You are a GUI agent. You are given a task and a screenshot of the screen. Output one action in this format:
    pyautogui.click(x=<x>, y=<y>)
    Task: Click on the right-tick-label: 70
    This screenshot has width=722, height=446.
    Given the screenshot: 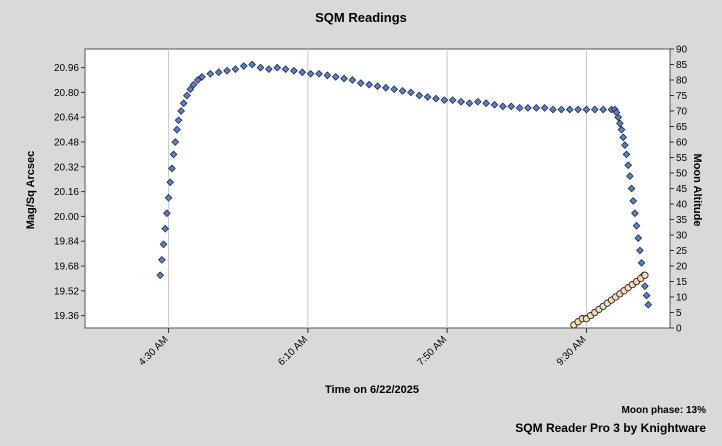 What is the action you would take?
    pyautogui.click(x=682, y=112)
    